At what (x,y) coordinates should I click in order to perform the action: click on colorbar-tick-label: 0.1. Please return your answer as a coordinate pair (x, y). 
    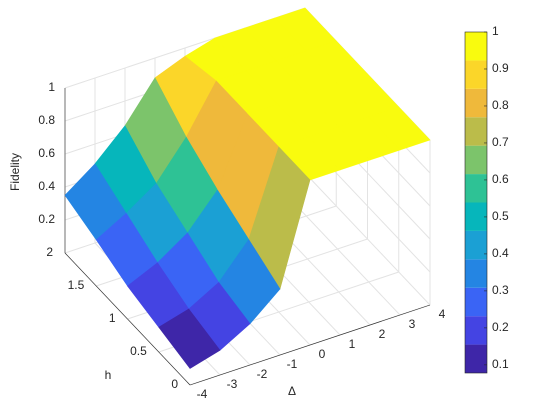
    Looking at the image, I should click on (500, 364).